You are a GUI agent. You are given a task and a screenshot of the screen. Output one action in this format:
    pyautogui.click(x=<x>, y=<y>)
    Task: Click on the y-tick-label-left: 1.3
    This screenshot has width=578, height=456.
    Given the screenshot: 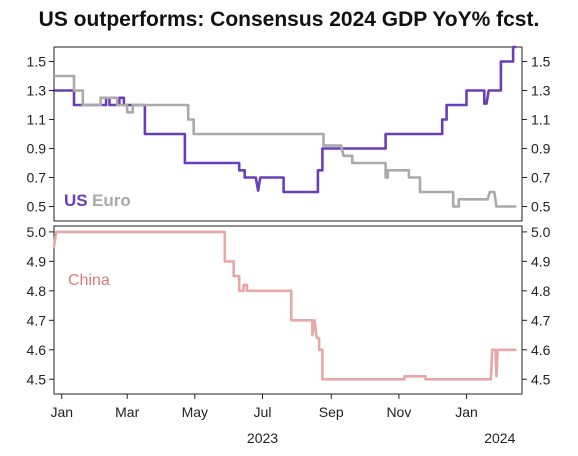 What is the action you would take?
    pyautogui.click(x=37, y=91)
    